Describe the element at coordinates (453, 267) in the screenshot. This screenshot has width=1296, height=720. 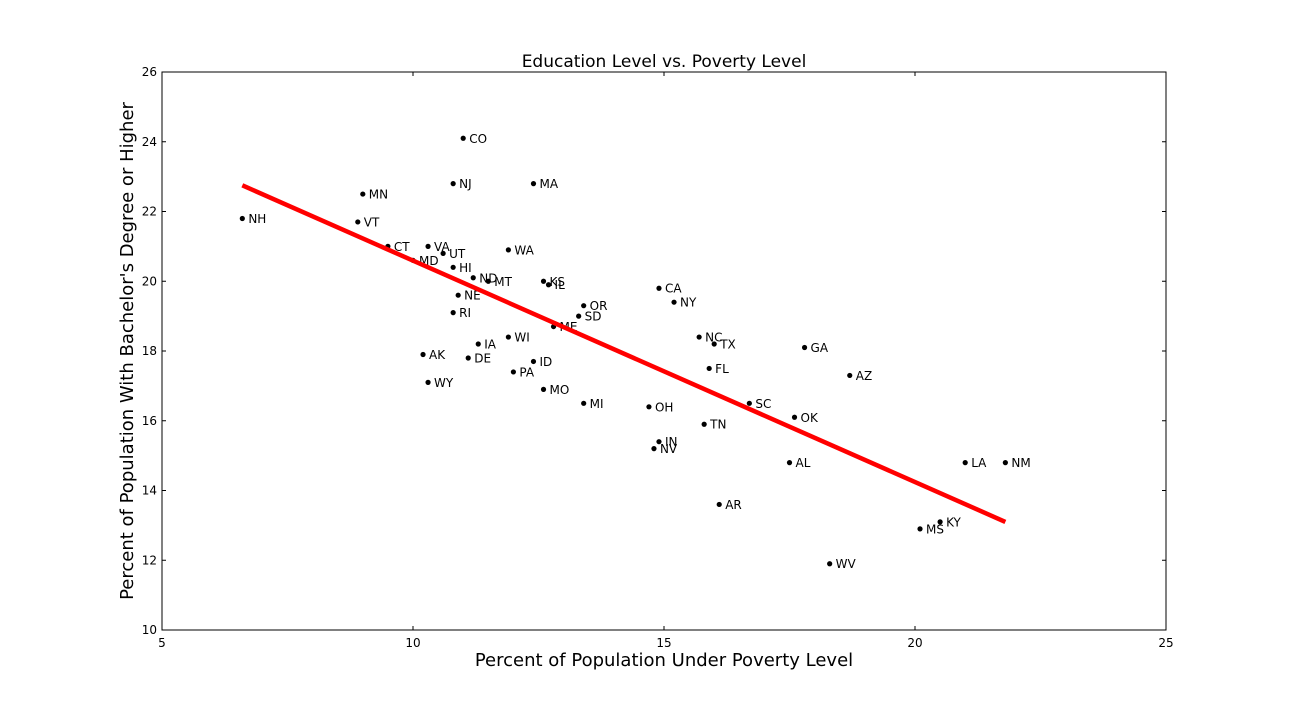
I see `data-point-hi` at that location.